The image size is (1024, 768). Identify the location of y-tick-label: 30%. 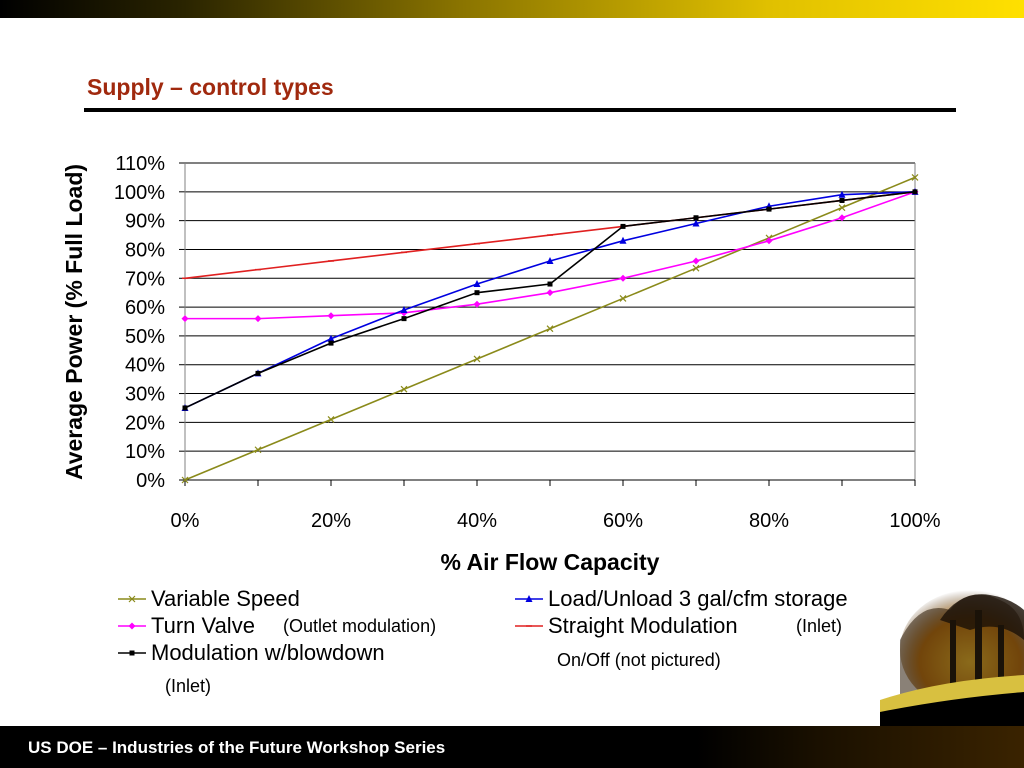
(145, 395).